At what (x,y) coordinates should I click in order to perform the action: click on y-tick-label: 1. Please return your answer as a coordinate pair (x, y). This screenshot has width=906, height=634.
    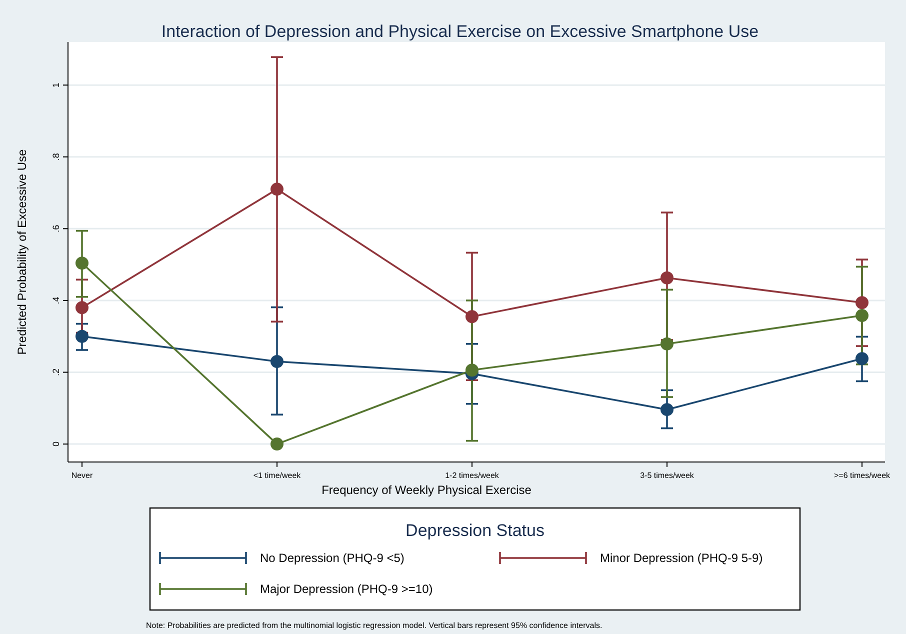
    Looking at the image, I should click on (56, 85).